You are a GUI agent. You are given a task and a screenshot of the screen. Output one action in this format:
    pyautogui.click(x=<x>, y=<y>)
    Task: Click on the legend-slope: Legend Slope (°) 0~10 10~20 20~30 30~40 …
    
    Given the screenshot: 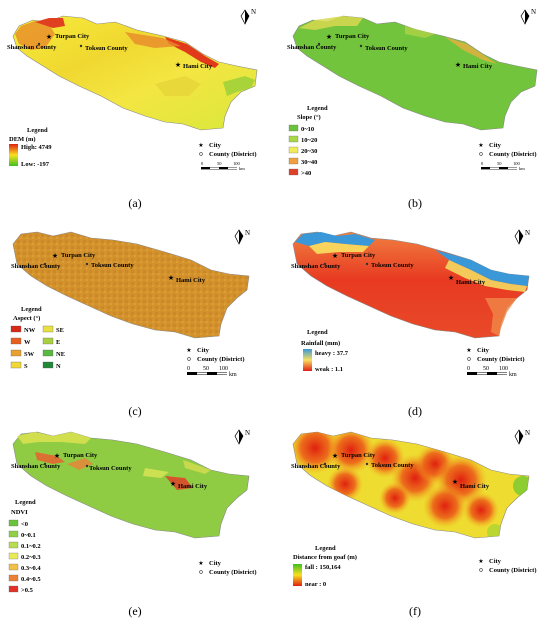 What is the action you would take?
    pyautogui.click(x=308, y=141)
    